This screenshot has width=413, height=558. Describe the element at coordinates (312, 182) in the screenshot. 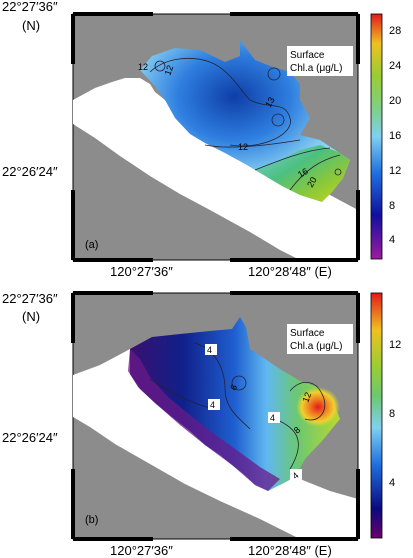

I see `contour-label: 20` at that location.